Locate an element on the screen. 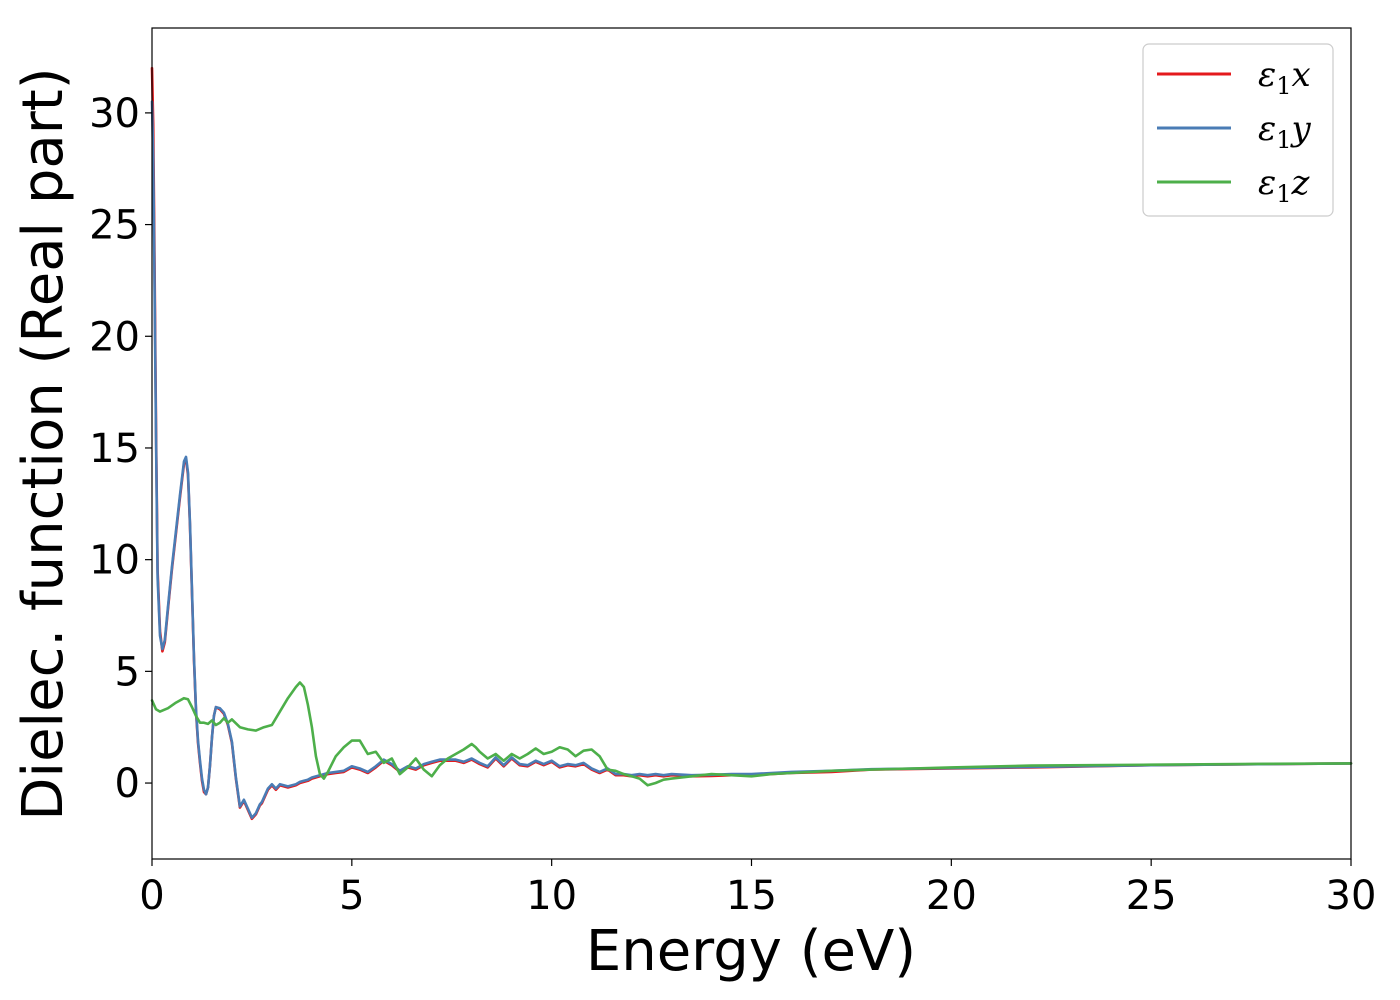 This screenshot has height=1000, width=1400. x-tick-label: 30 is located at coordinates (1351, 896).